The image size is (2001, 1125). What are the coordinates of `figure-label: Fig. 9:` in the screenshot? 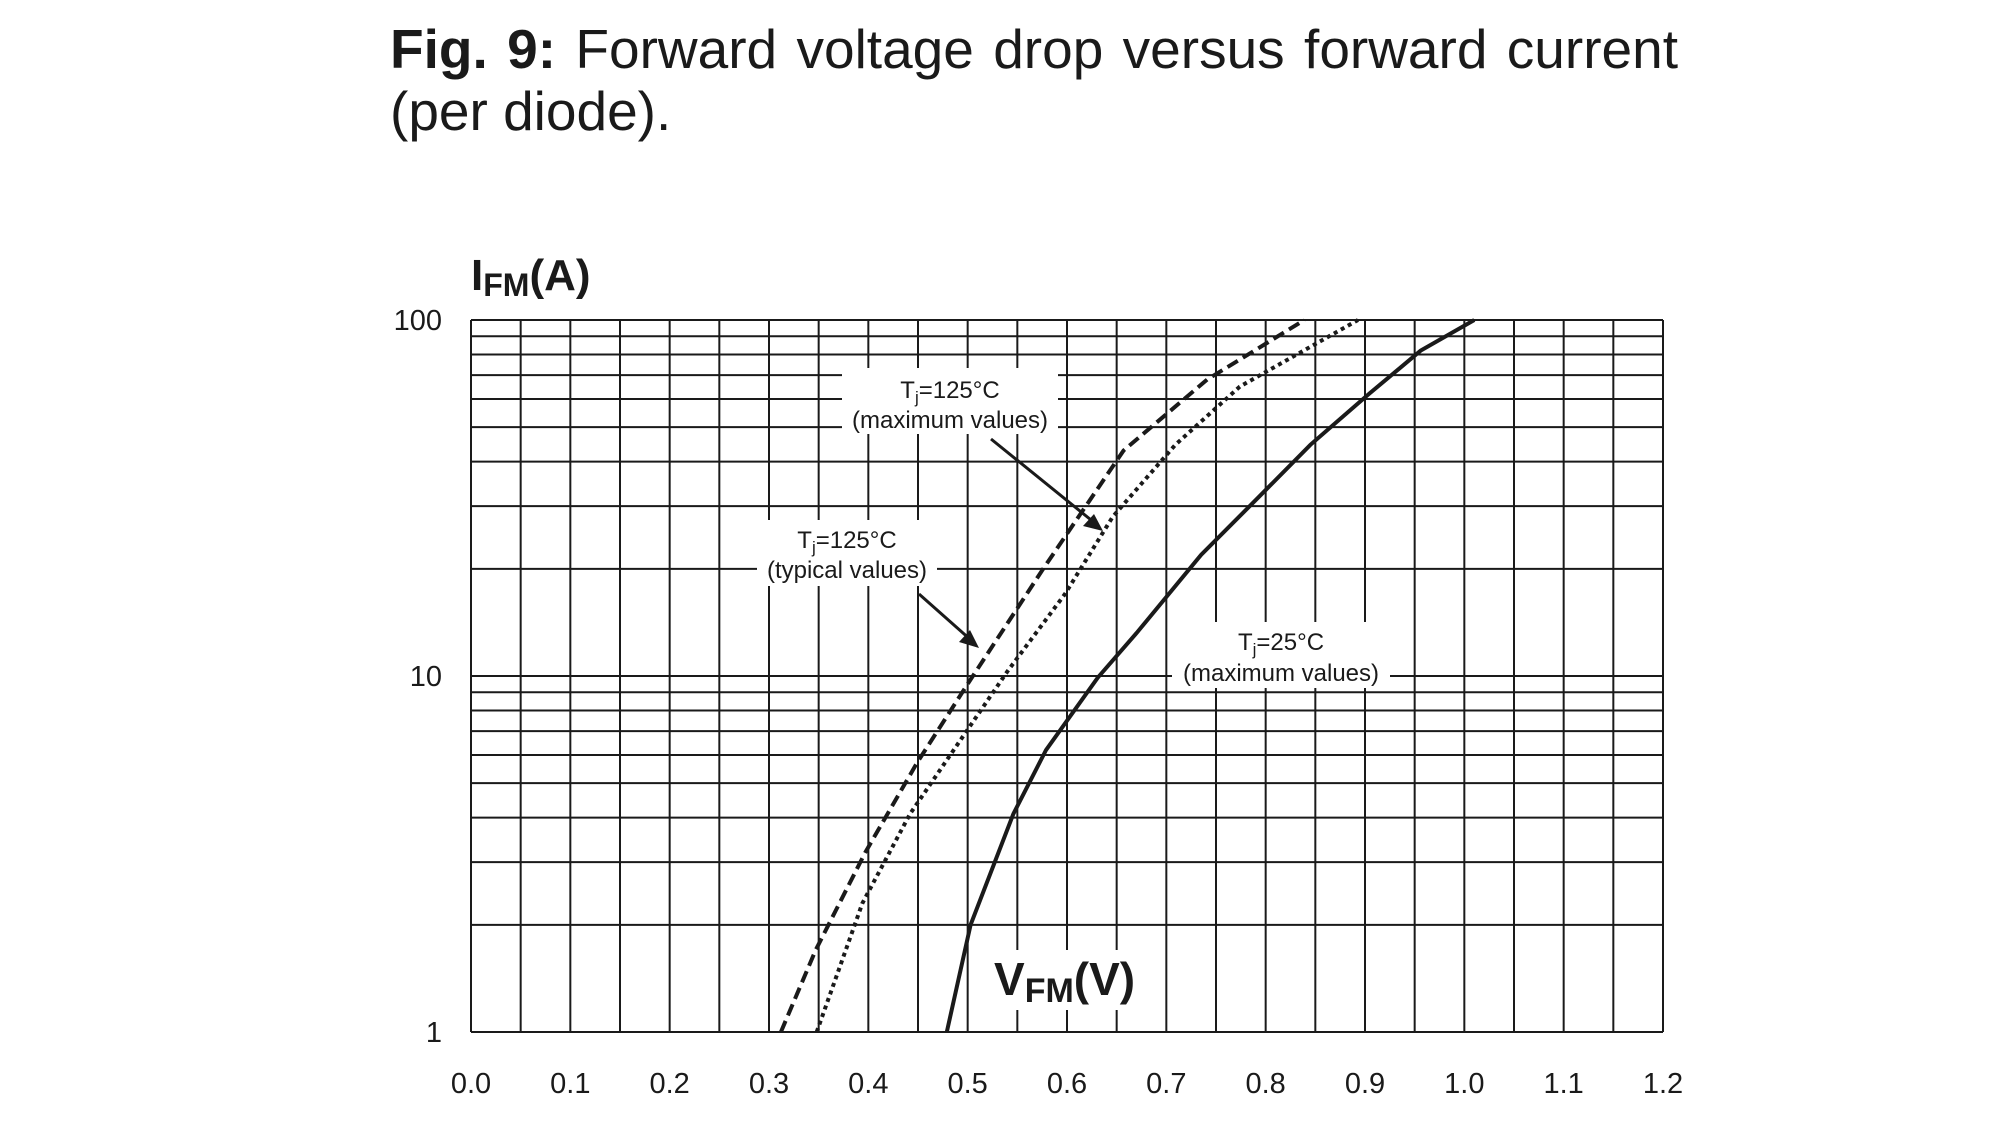 It's located at (473, 49).